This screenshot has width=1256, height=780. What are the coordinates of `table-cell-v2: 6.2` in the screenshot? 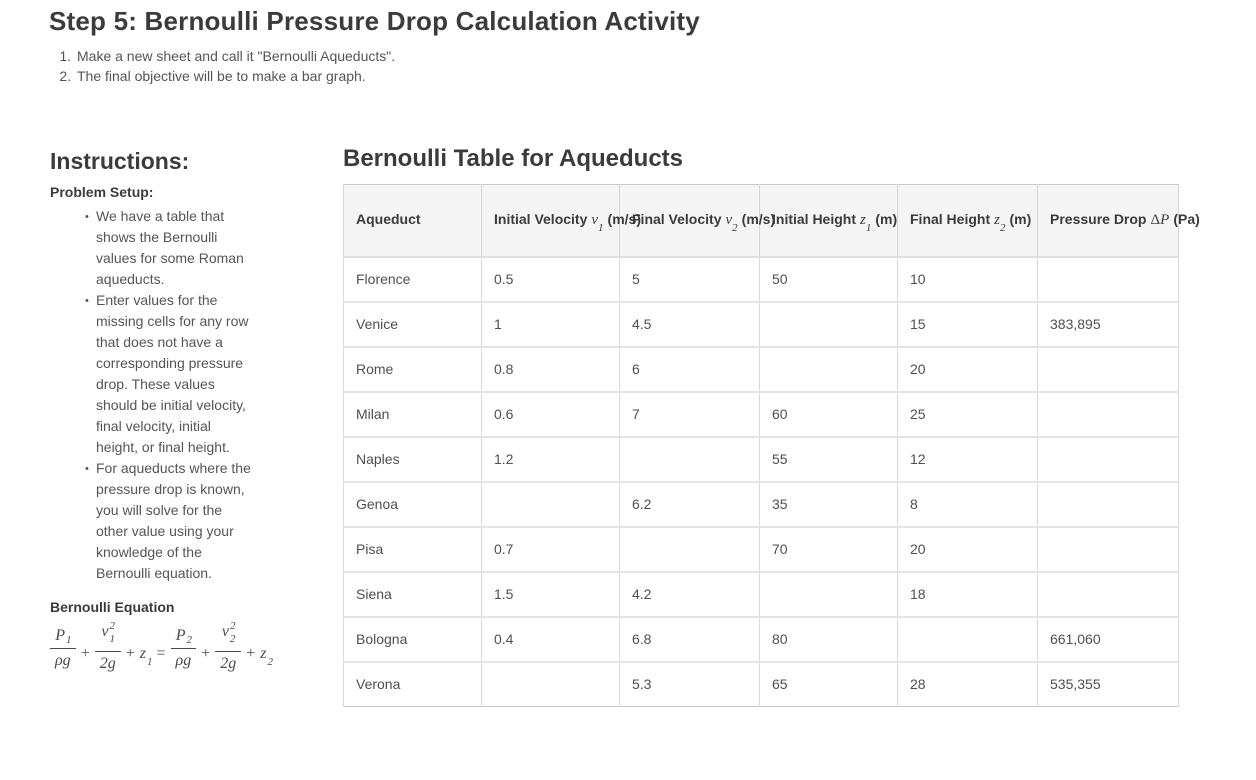 It's located at (689, 503).